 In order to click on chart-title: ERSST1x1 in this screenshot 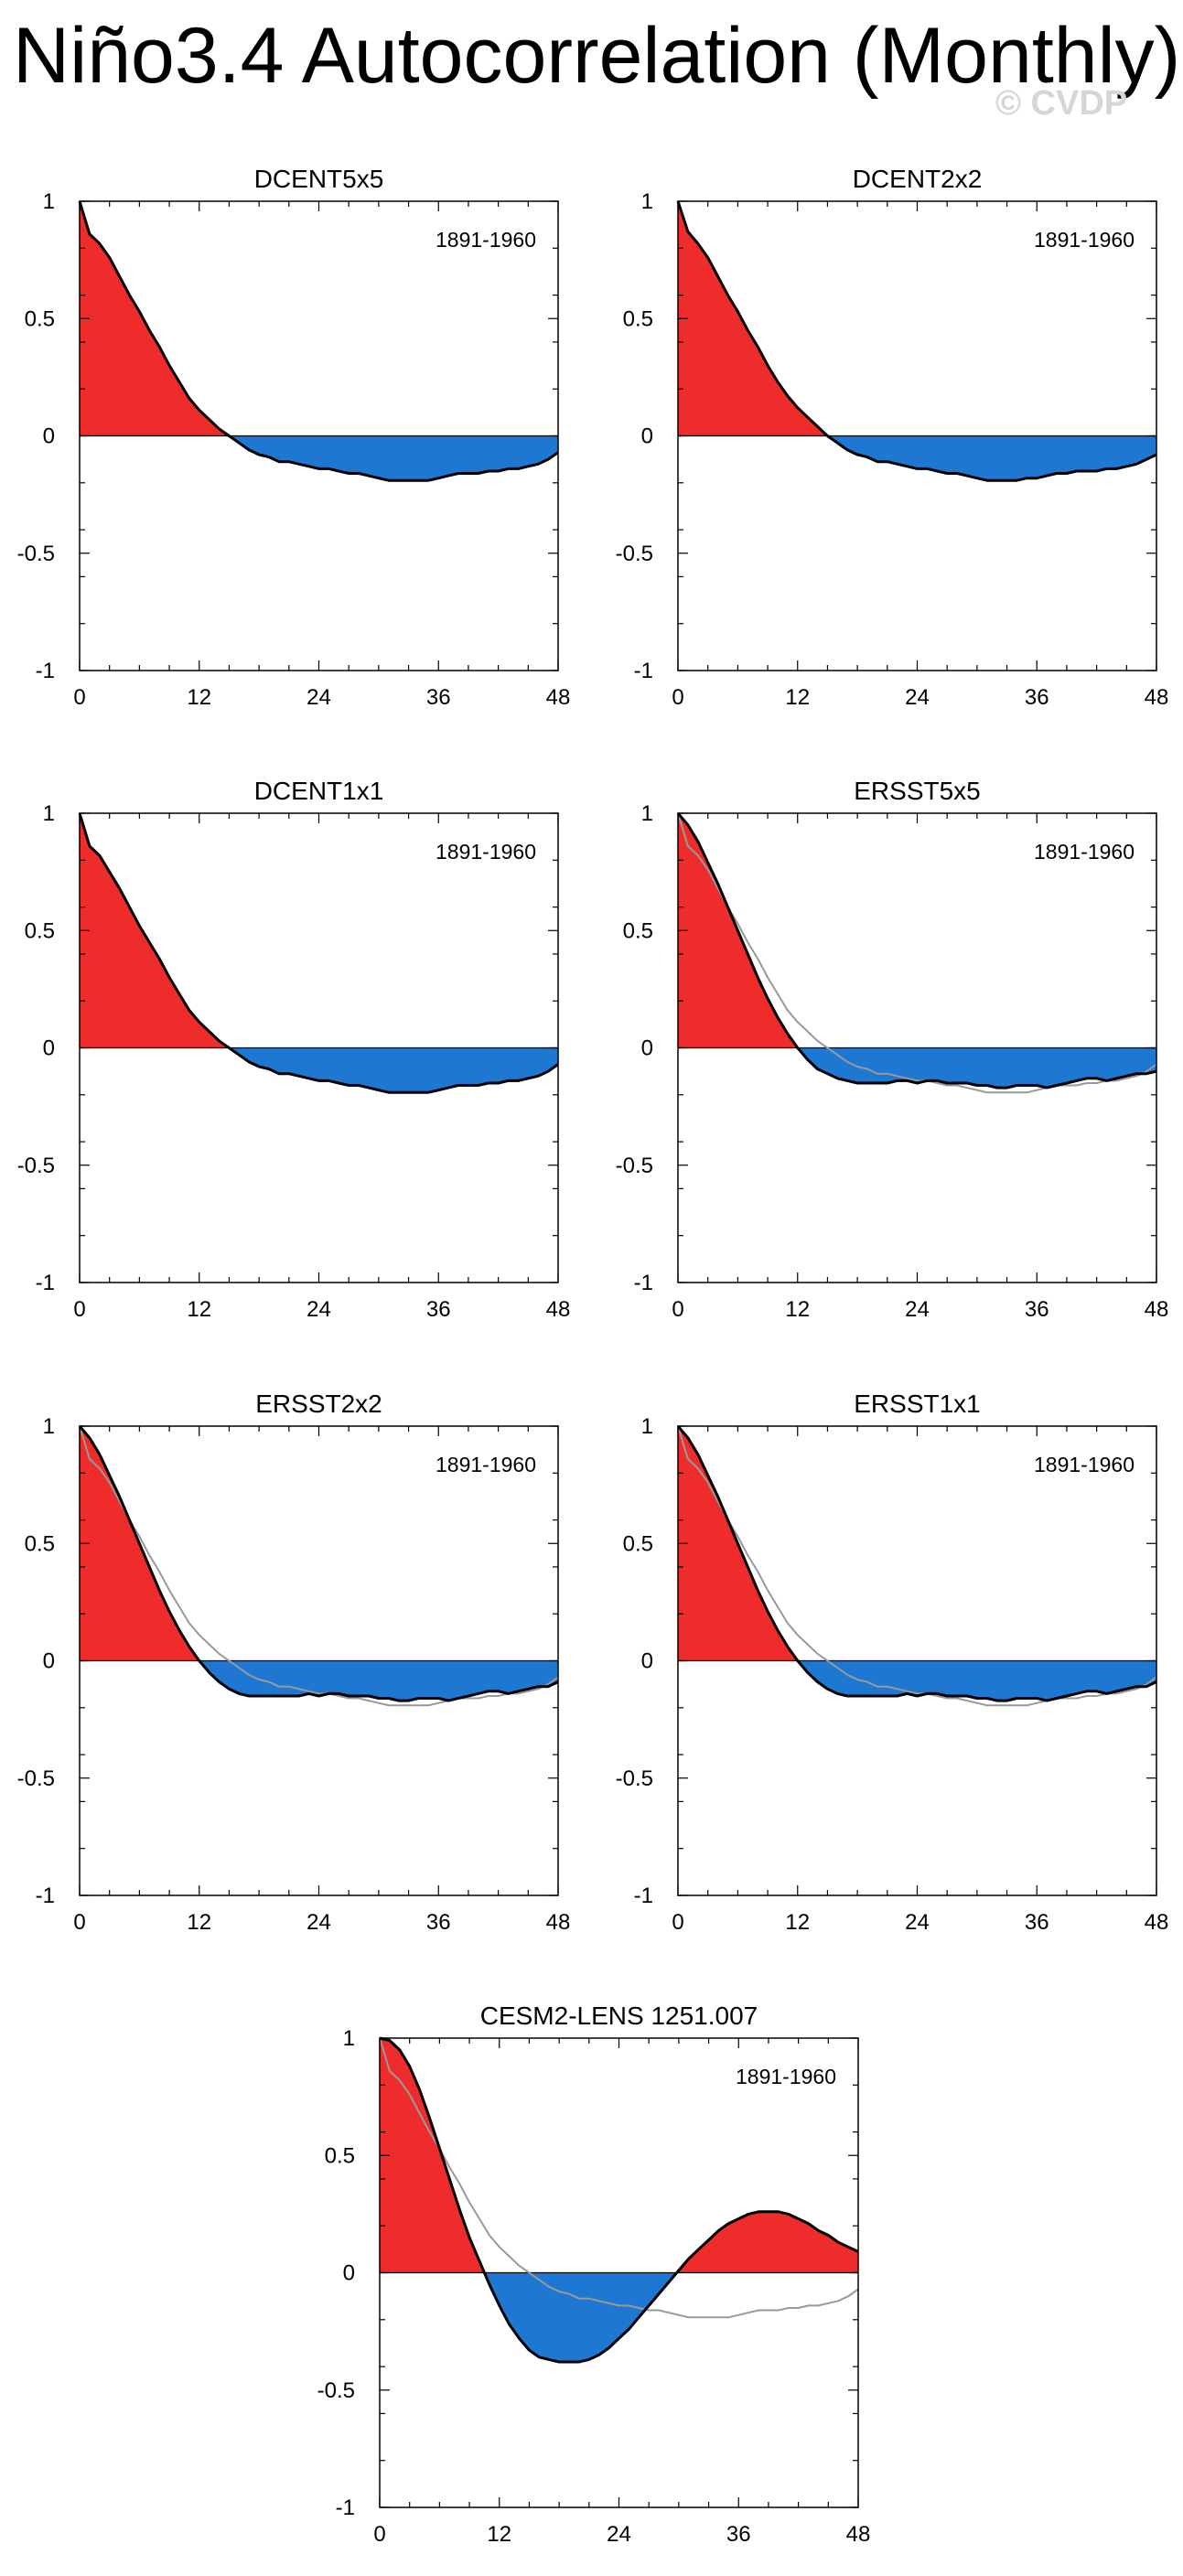, I will do `click(918, 1404)`.